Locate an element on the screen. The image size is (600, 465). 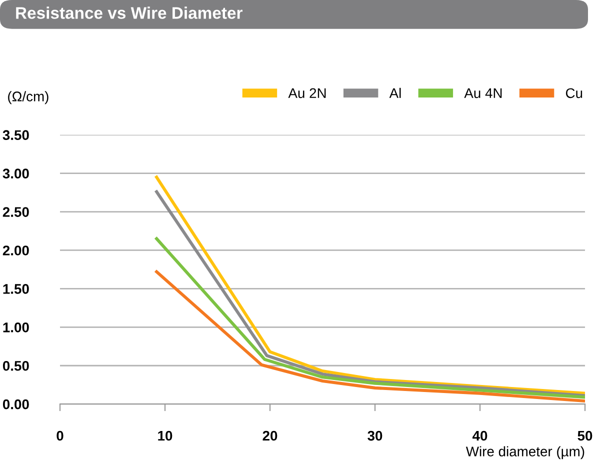
x-tick-label: 40 is located at coordinates (480, 435).